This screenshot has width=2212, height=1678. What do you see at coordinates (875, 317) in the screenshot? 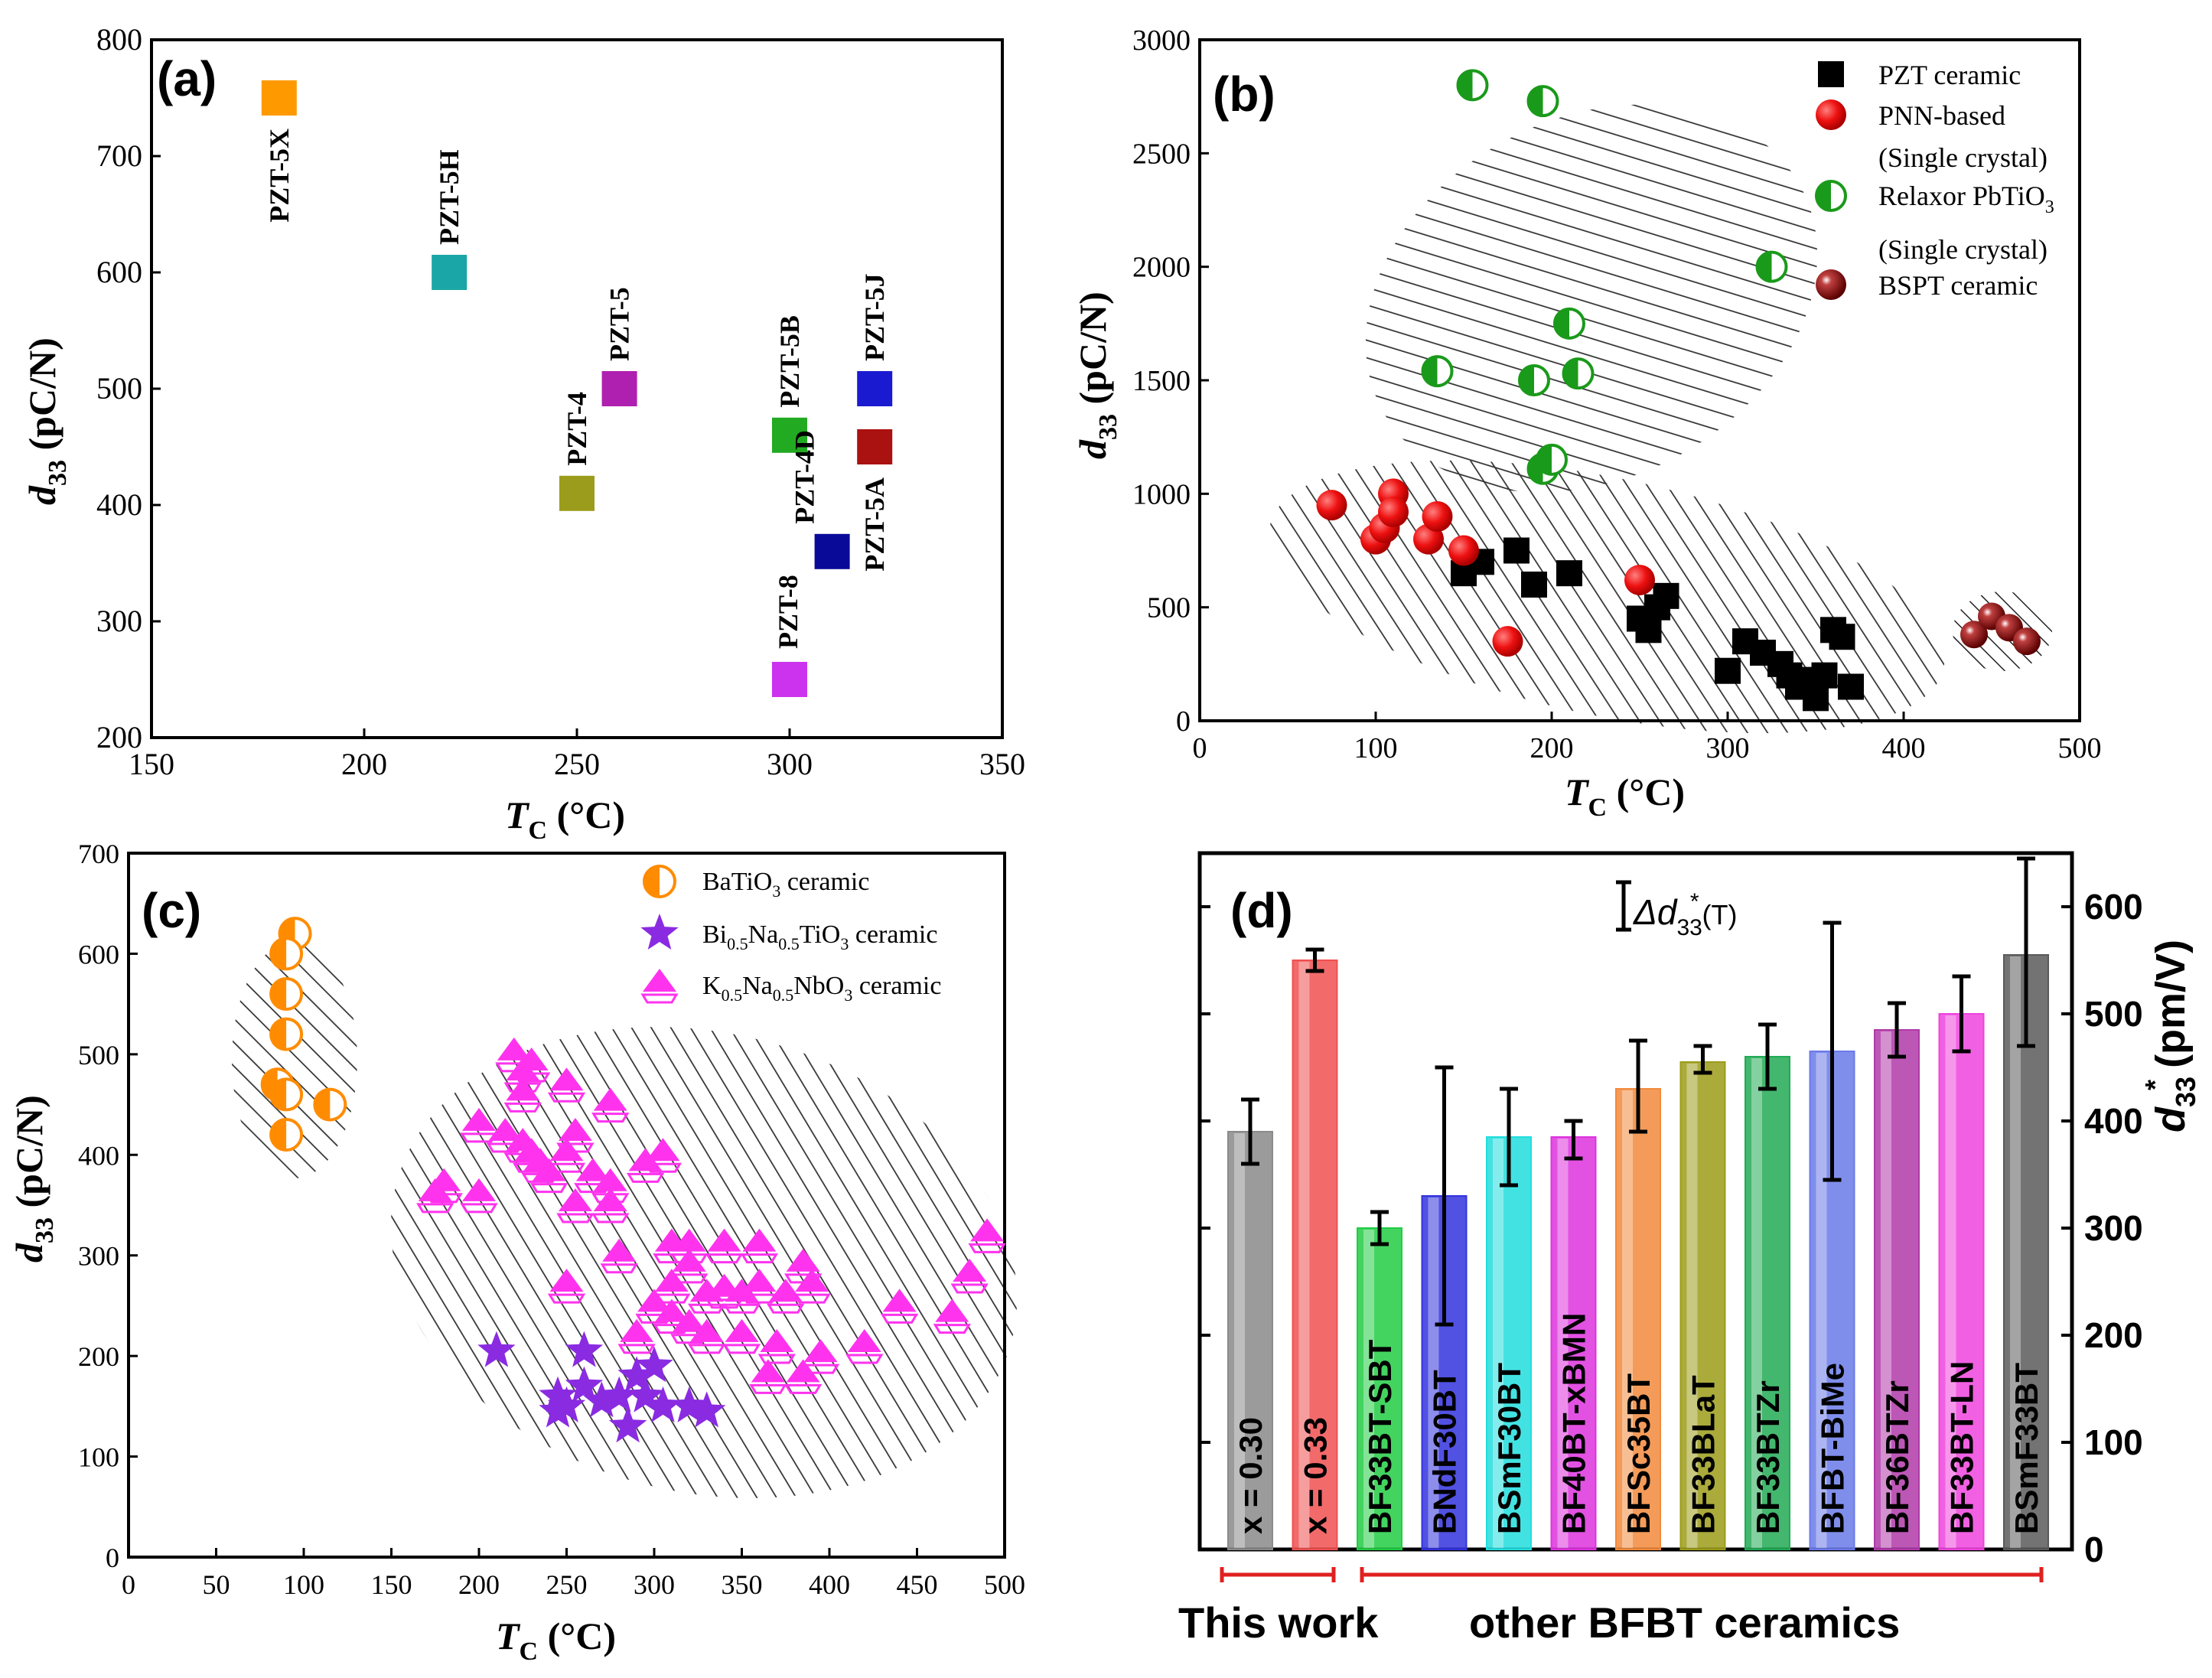
I see `a-point-label: PZT-5J` at bounding box center [875, 317].